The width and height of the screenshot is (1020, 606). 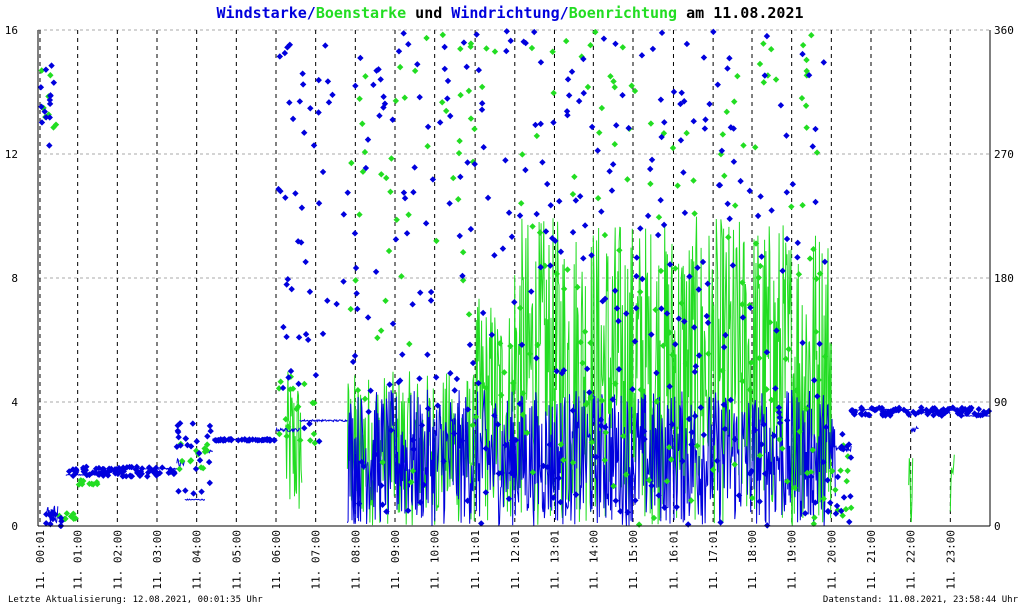 What do you see at coordinates (554, 560) in the screenshot?
I see `x-tick: 11. 13:01` at bounding box center [554, 560].